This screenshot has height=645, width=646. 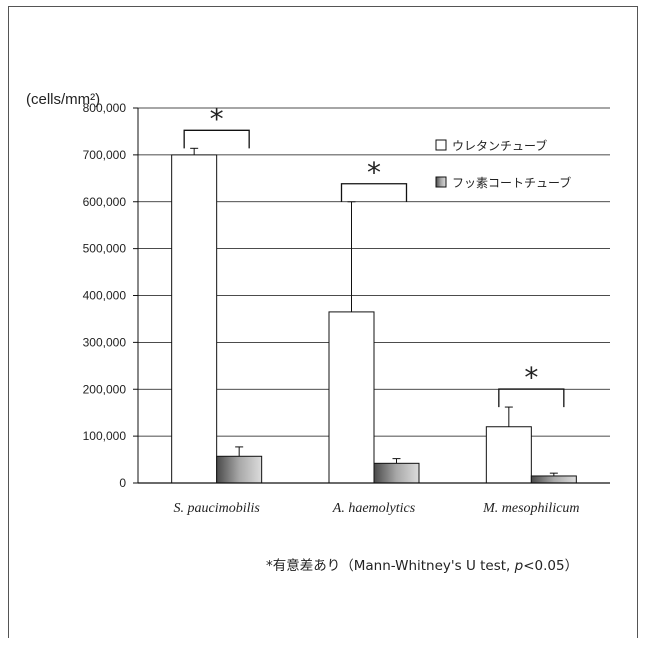 I want to click on y-tick-label: 300,000, so click(x=105, y=342).